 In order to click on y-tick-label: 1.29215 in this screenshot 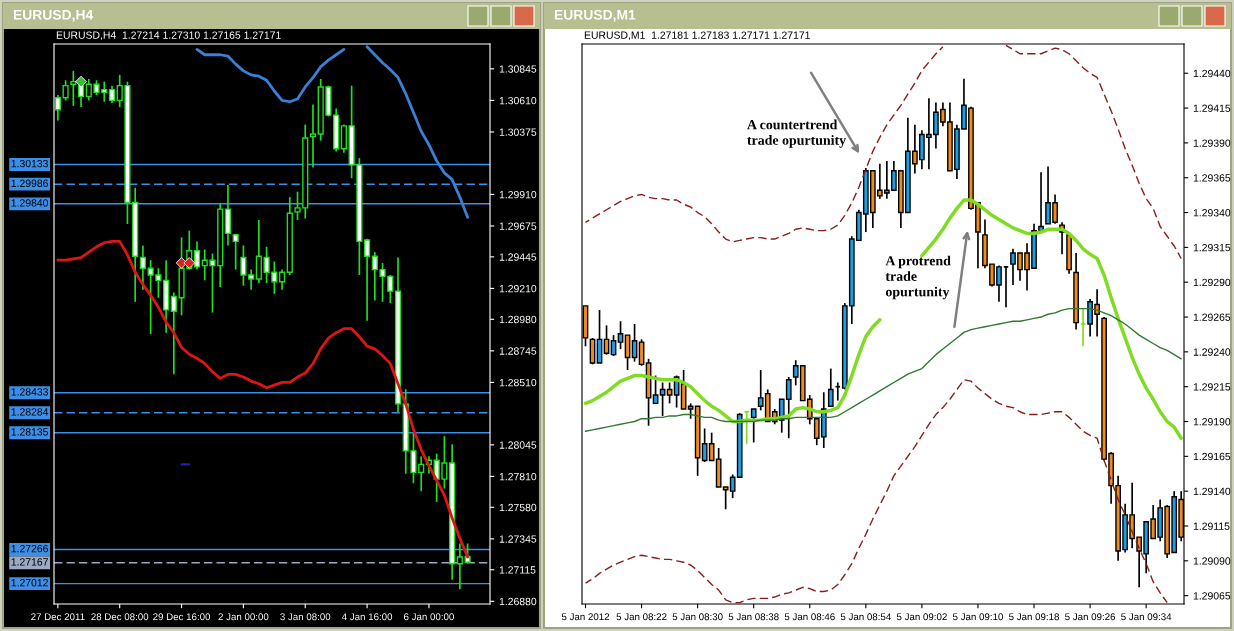, I will do `click(1212, 387)`.